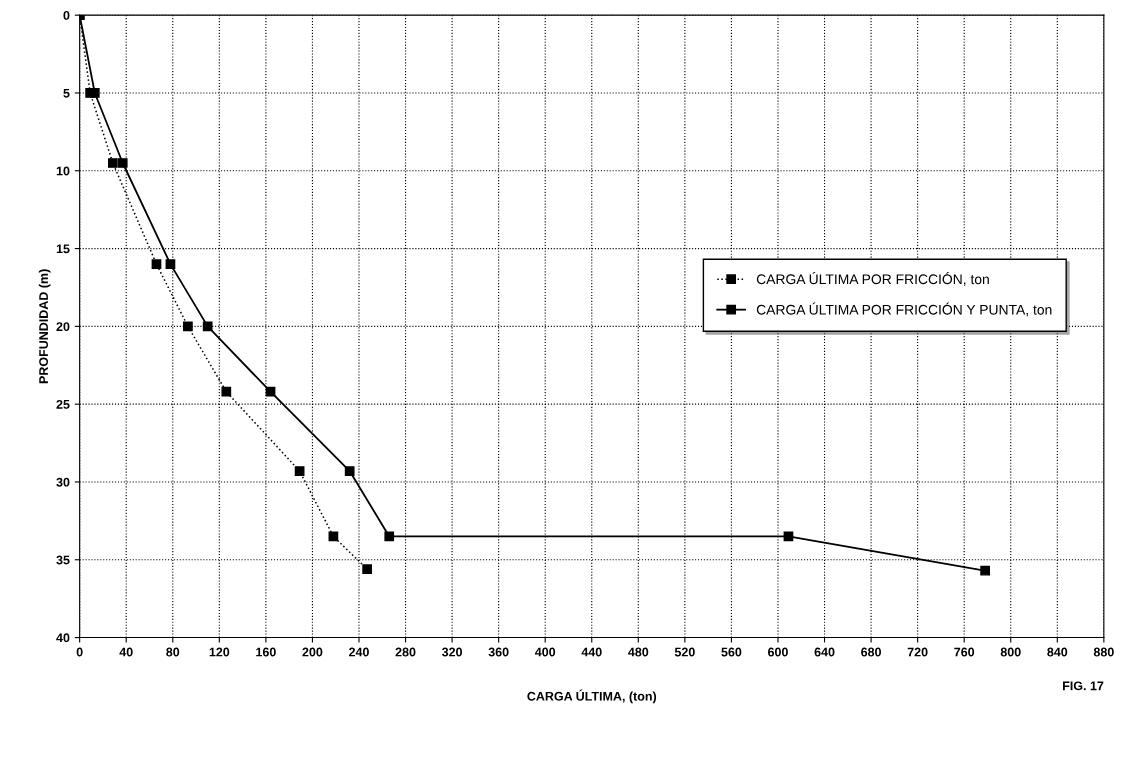 The width and height of the screenshot is (1138, 759). I want to click on y-axis-title: PROFUNDIDAD (m), so click(44, 326).